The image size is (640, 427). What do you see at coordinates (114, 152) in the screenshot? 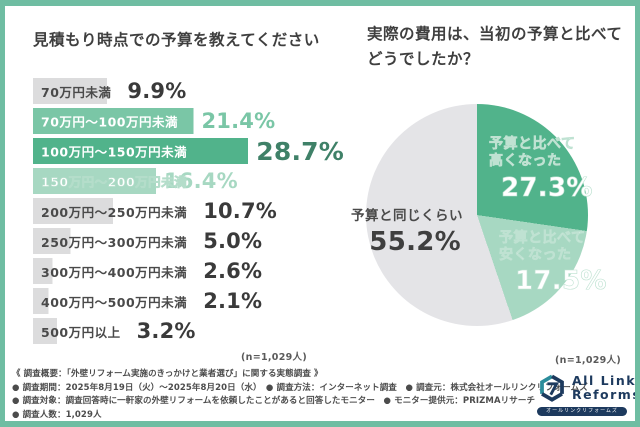
I see `bar-label: 100万円〜150万円未満` at bounding box center [114, 152].